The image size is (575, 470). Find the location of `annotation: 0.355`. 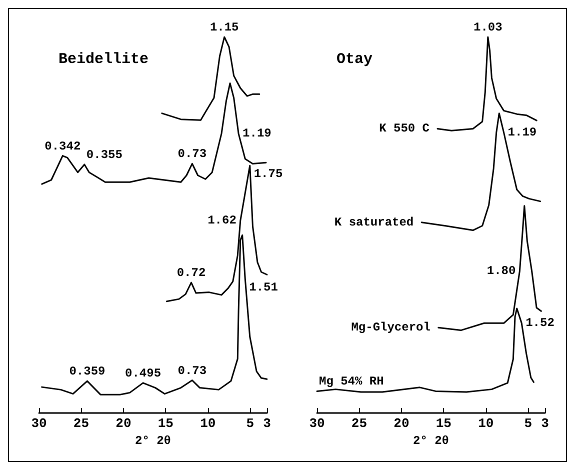

annotation: 0.355 is located at coordinates (104, 155).